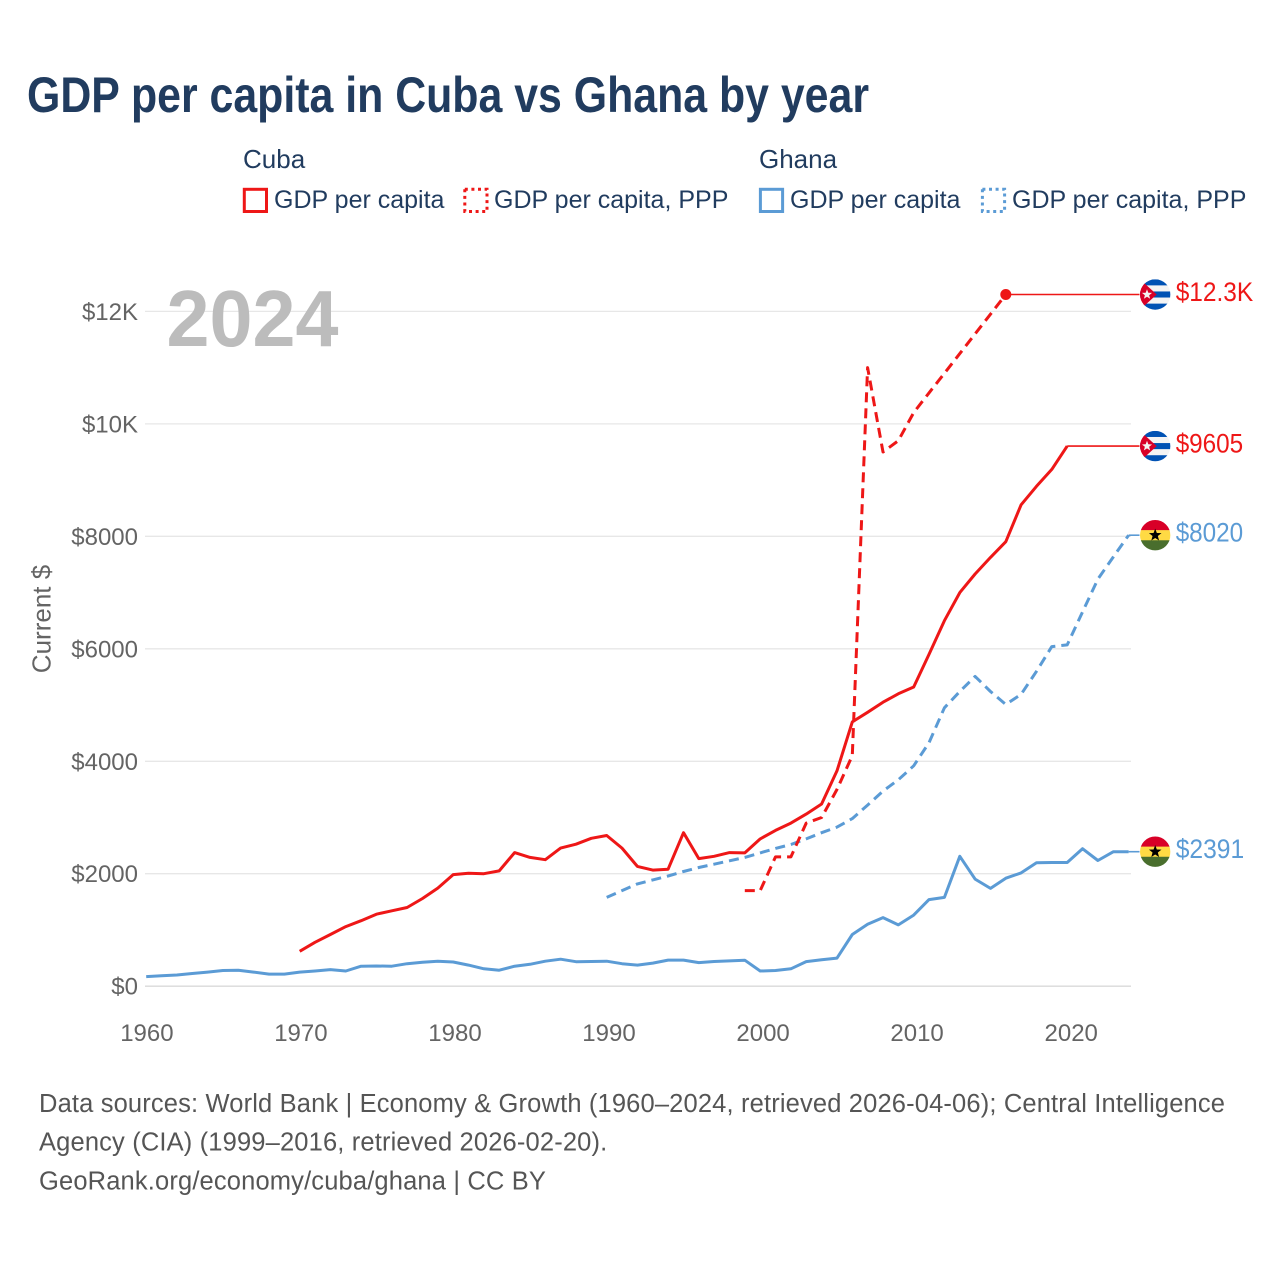  What do you see at coordinates (1071, 1033) in the screenshot?
I see `svg-text: 2020` at bounding box center [1071, 1033].